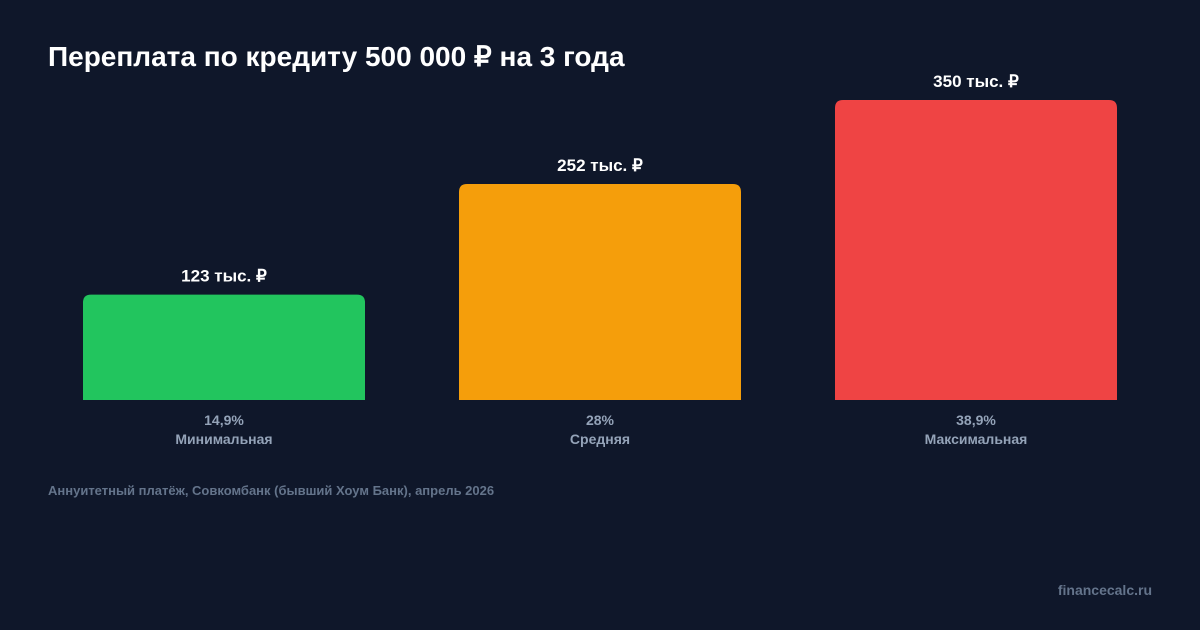 This screenshot has width=1200, height=630. I want to click on rate-label: 28%, so click(600, 420).